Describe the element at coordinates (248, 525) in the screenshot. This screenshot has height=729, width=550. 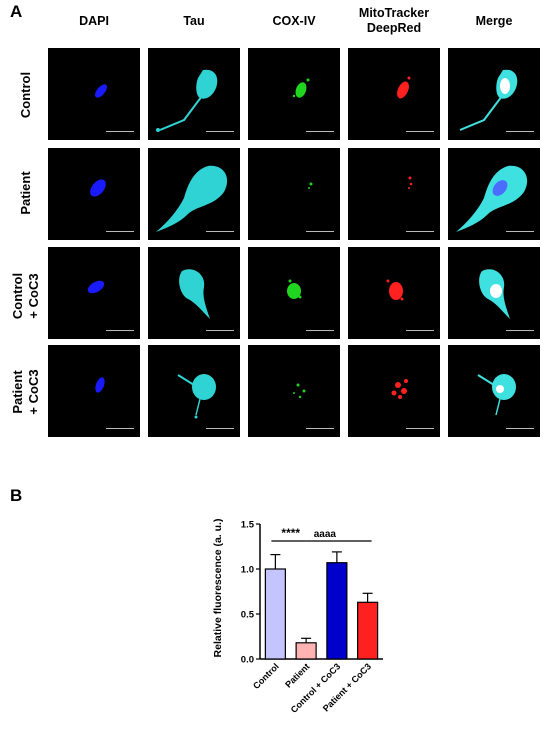
I see `y-tick-label: 1.5` at that location.